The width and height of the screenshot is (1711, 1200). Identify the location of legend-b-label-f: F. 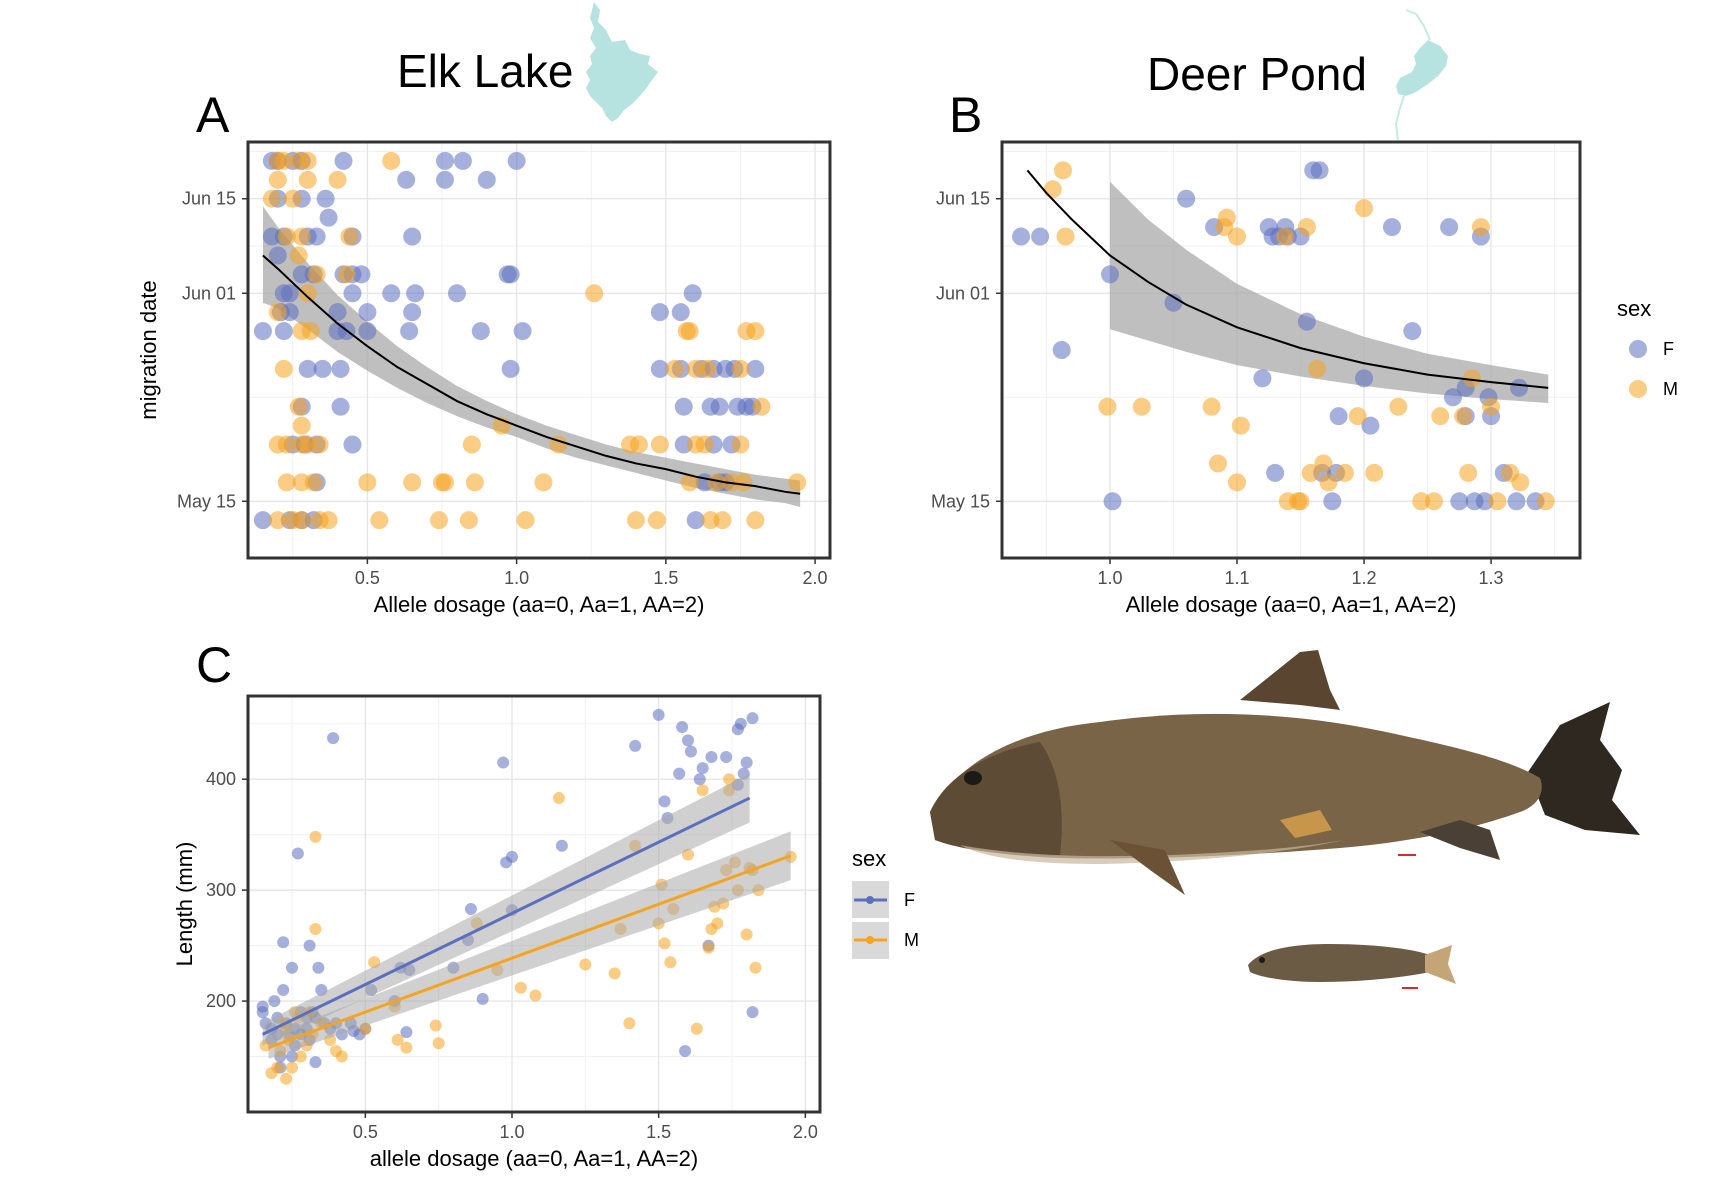
(1668, 349).